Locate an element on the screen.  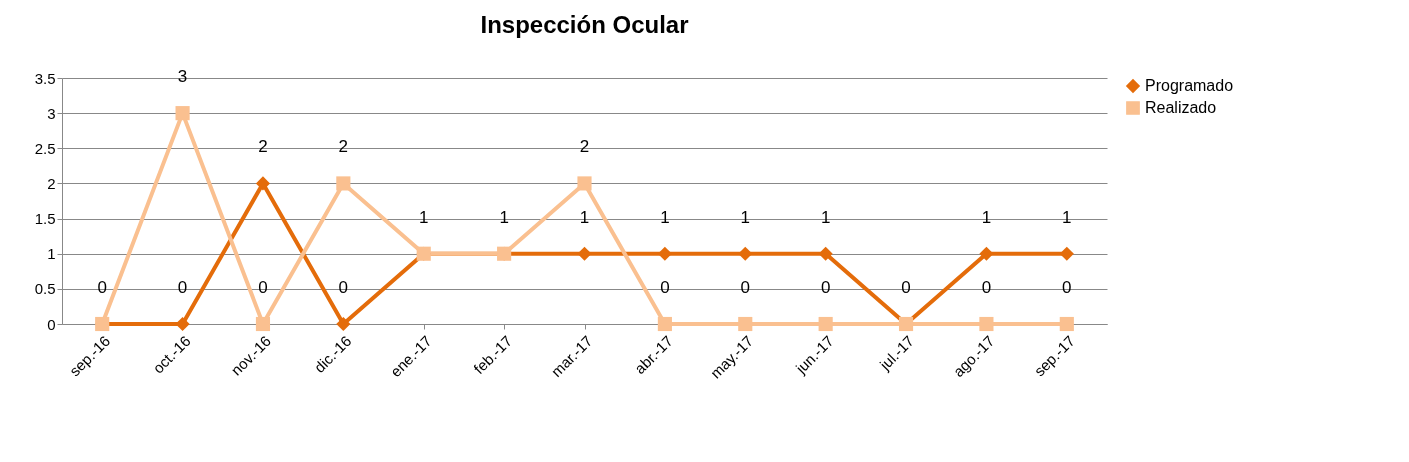
legend-label: Realizado is located at coordinates (1181, 107).